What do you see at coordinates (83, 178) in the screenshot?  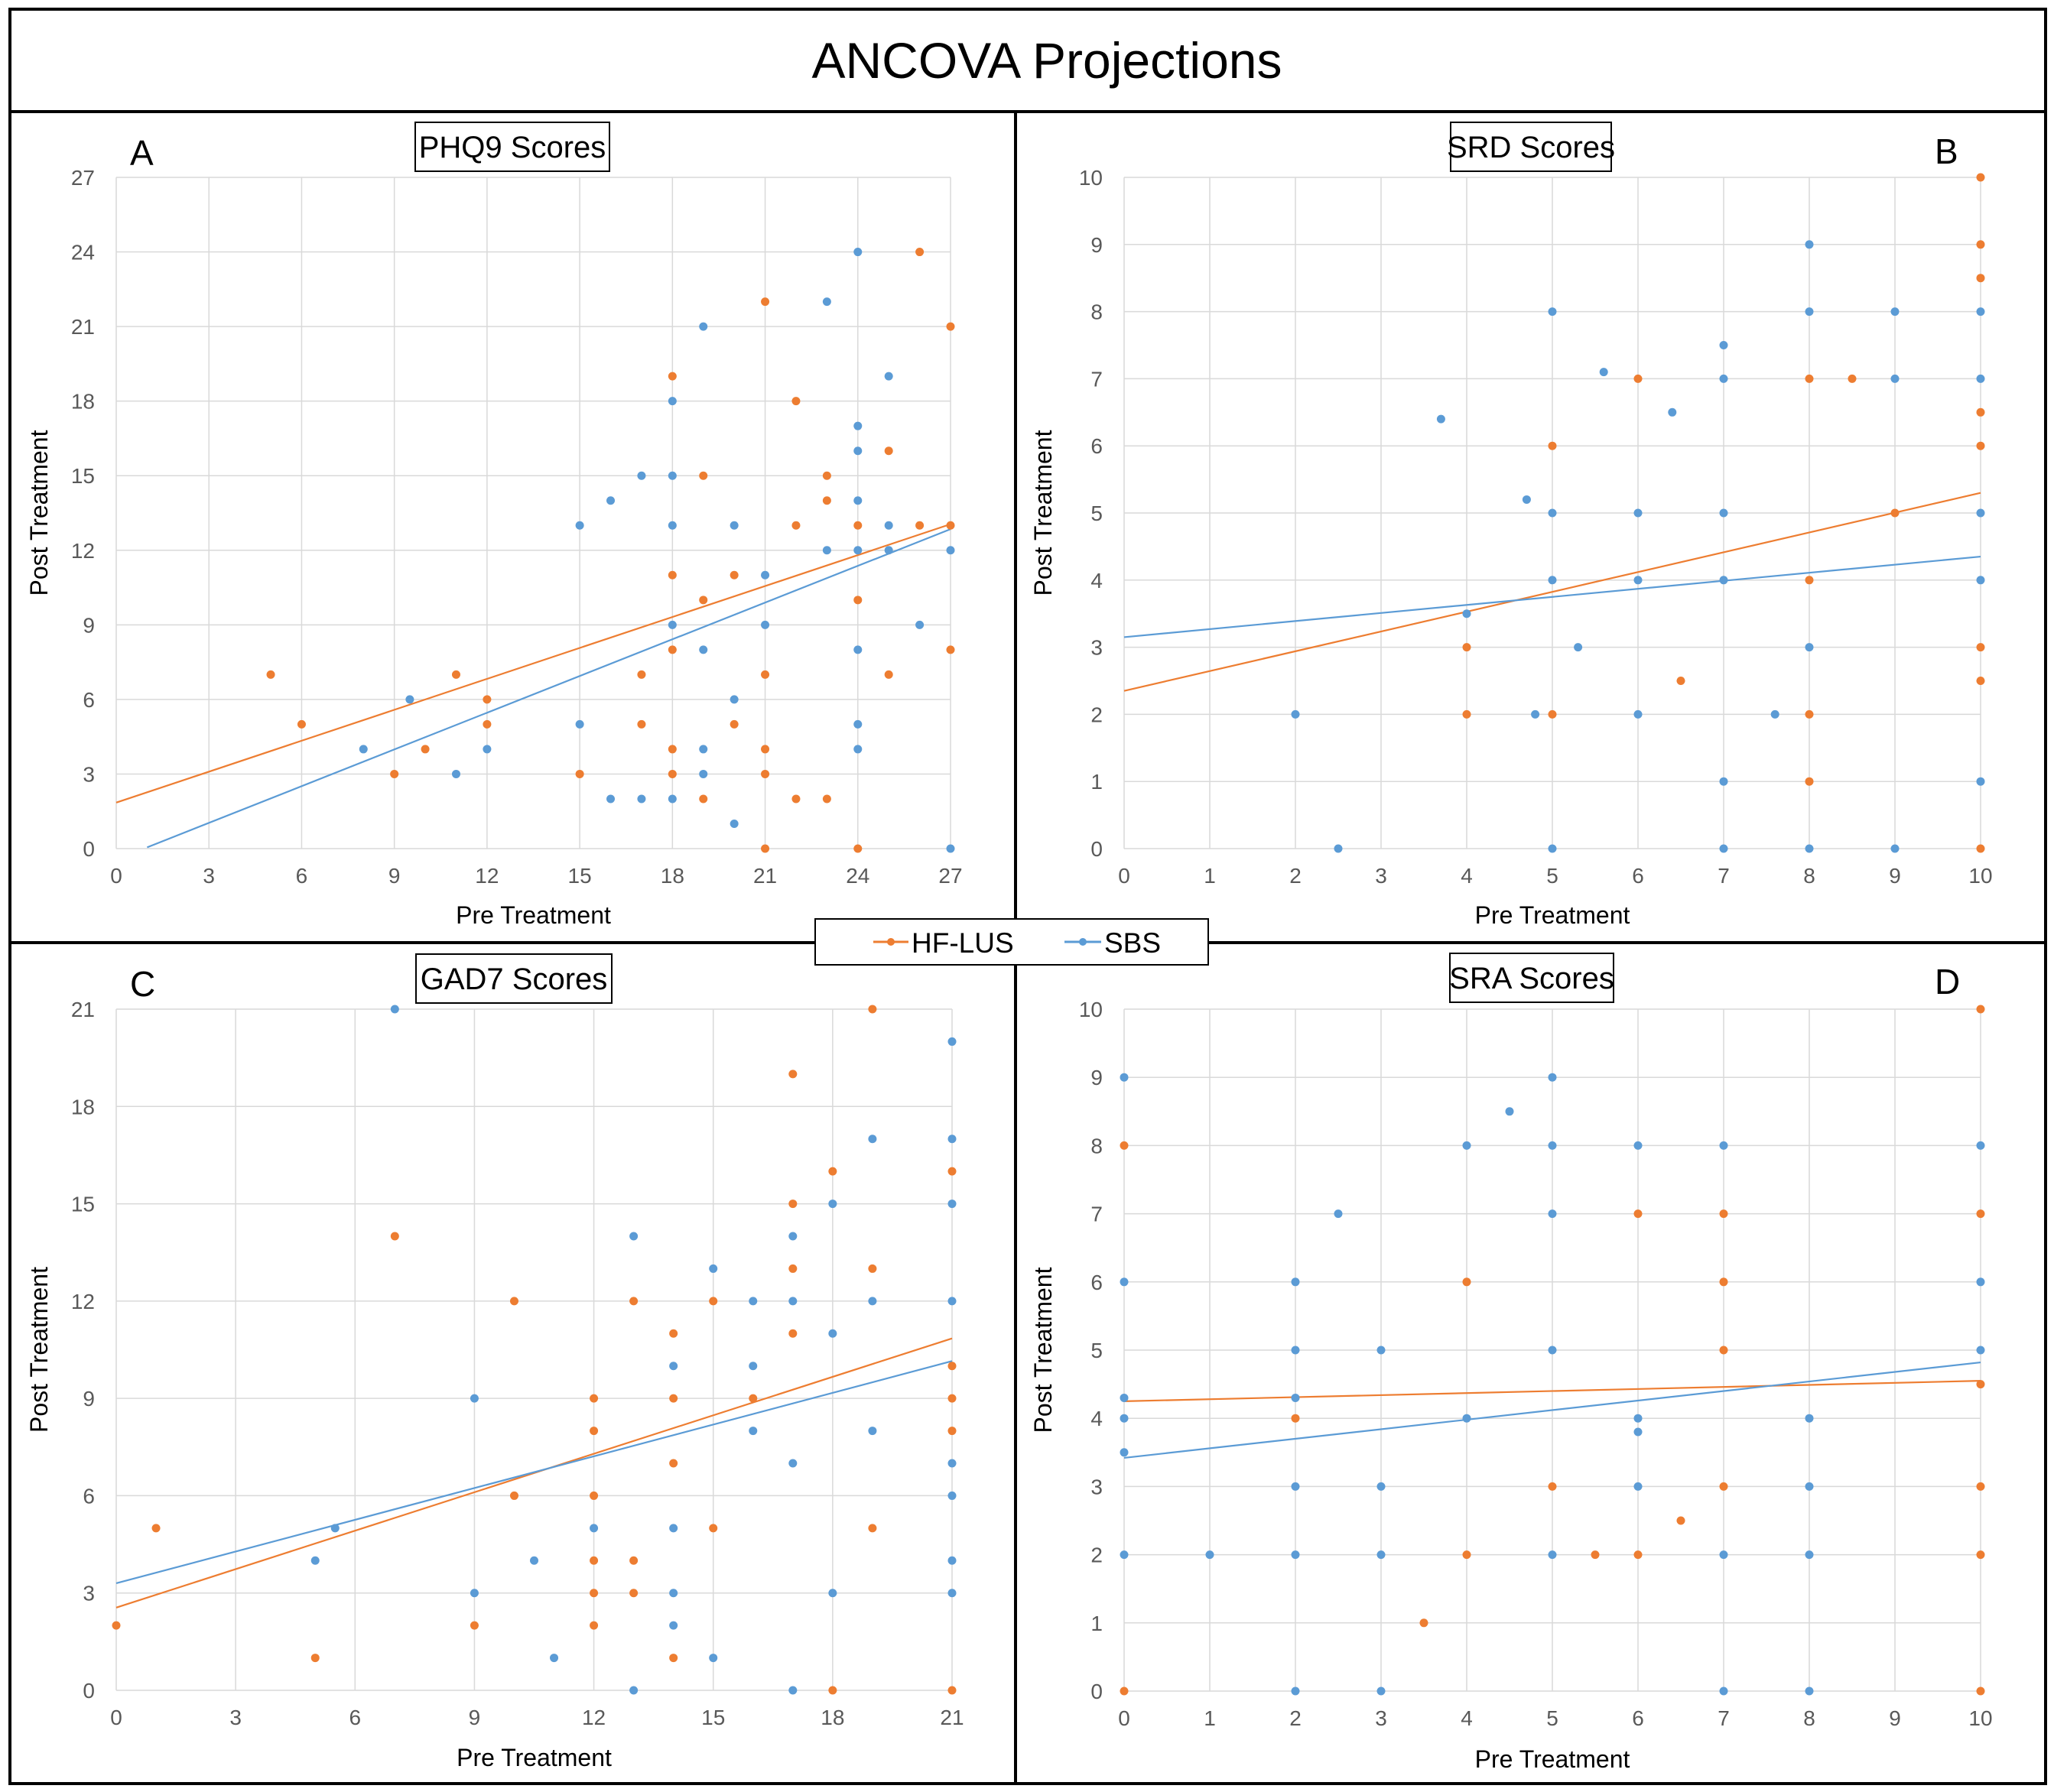 I see `y-tick-label: 27` at bounding box center [83, 178].